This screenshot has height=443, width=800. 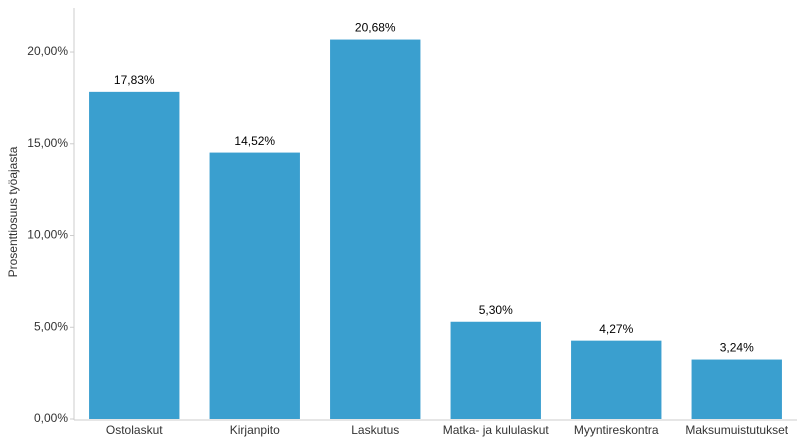 What do you see at coordinates (254, 141) in the screenshot?
I see `value-label: 14,52%` at bounding box center [254, 141].